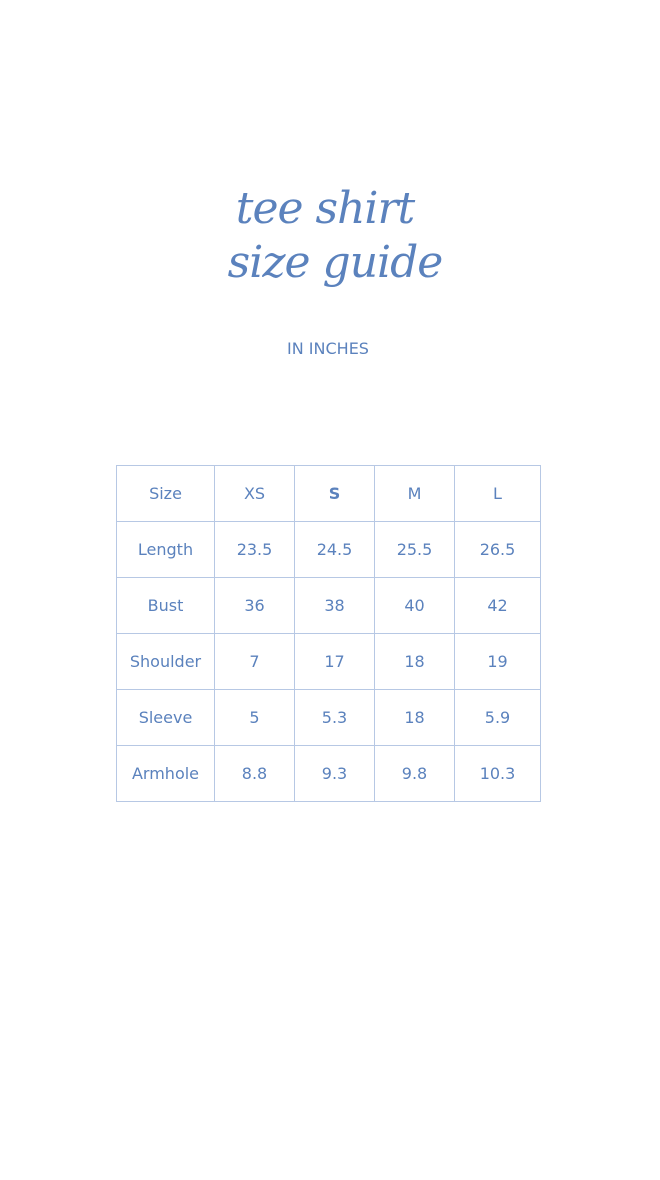 The width and height of the screenshot is (660, 1180). I want to click on table-cell: 5.3, so click(334, 717).